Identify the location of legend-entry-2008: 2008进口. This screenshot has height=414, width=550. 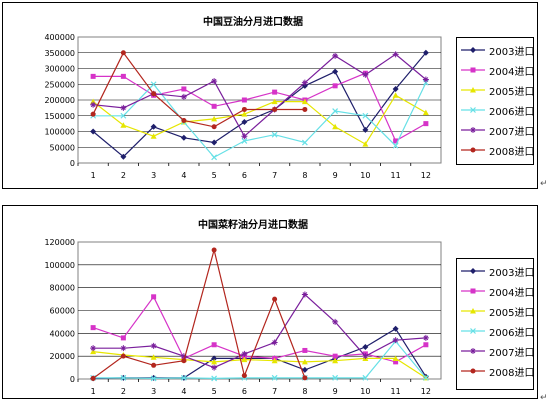
(496, 372).